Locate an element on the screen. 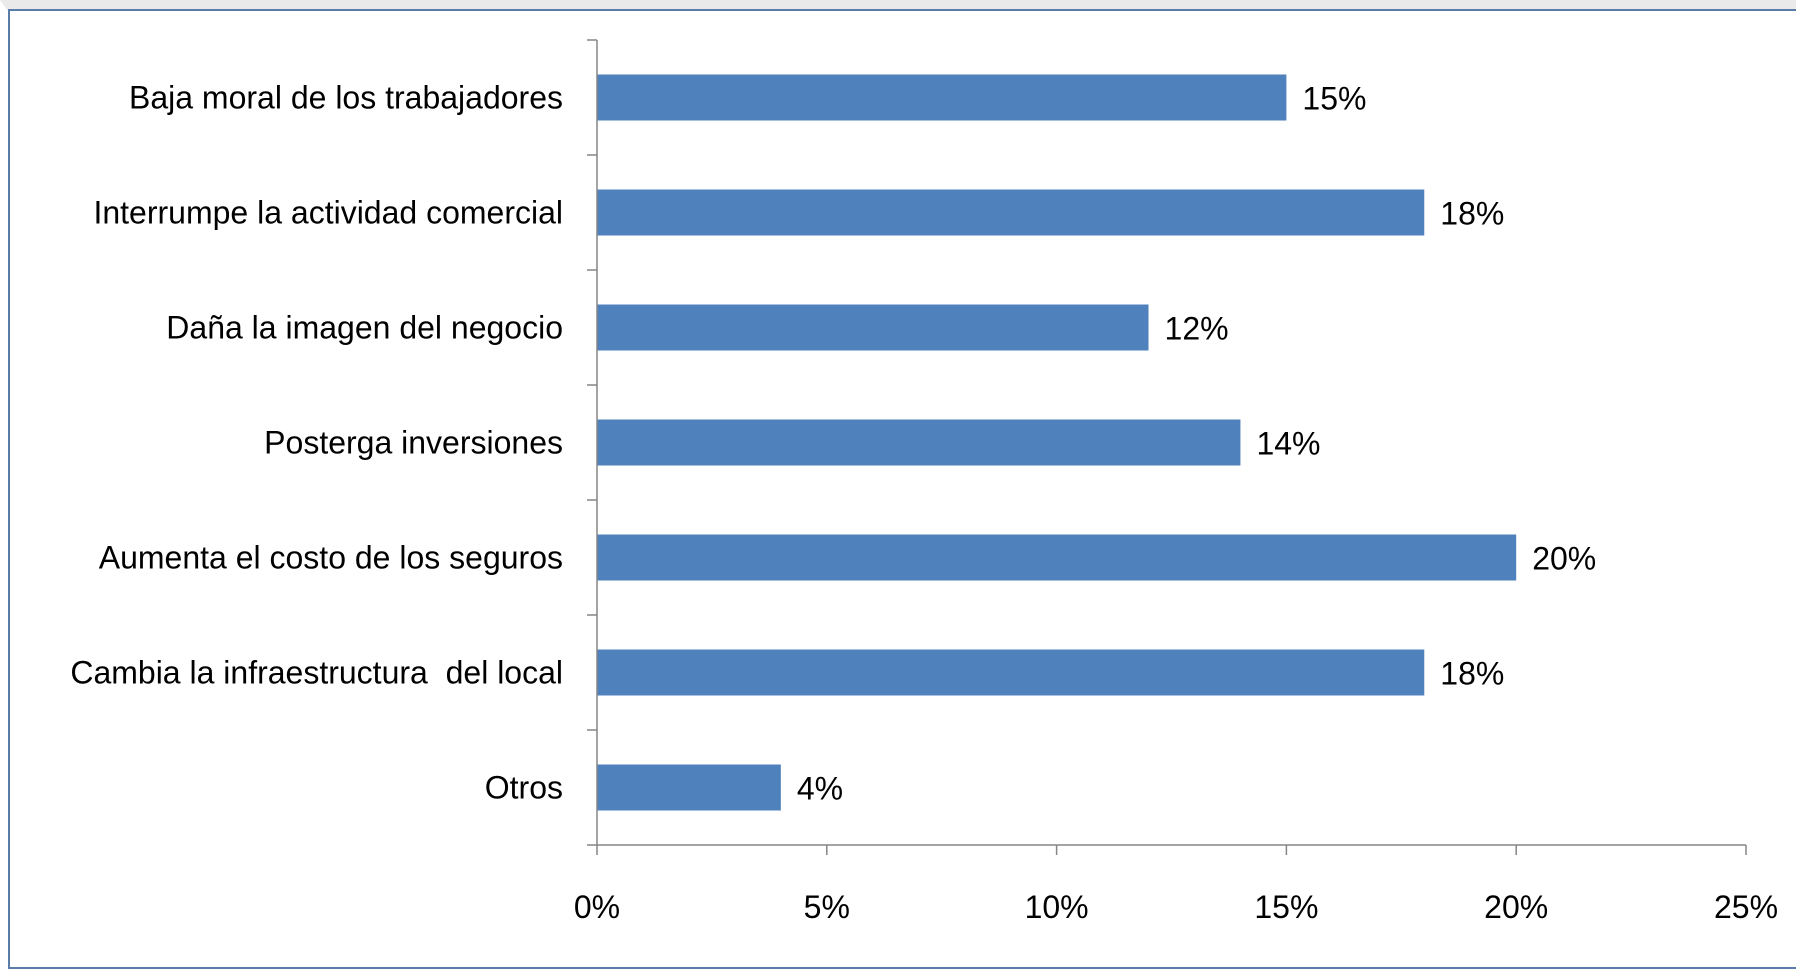 The image size is (1796, 969). data-label: 4% is located at coordinates (820, 789).